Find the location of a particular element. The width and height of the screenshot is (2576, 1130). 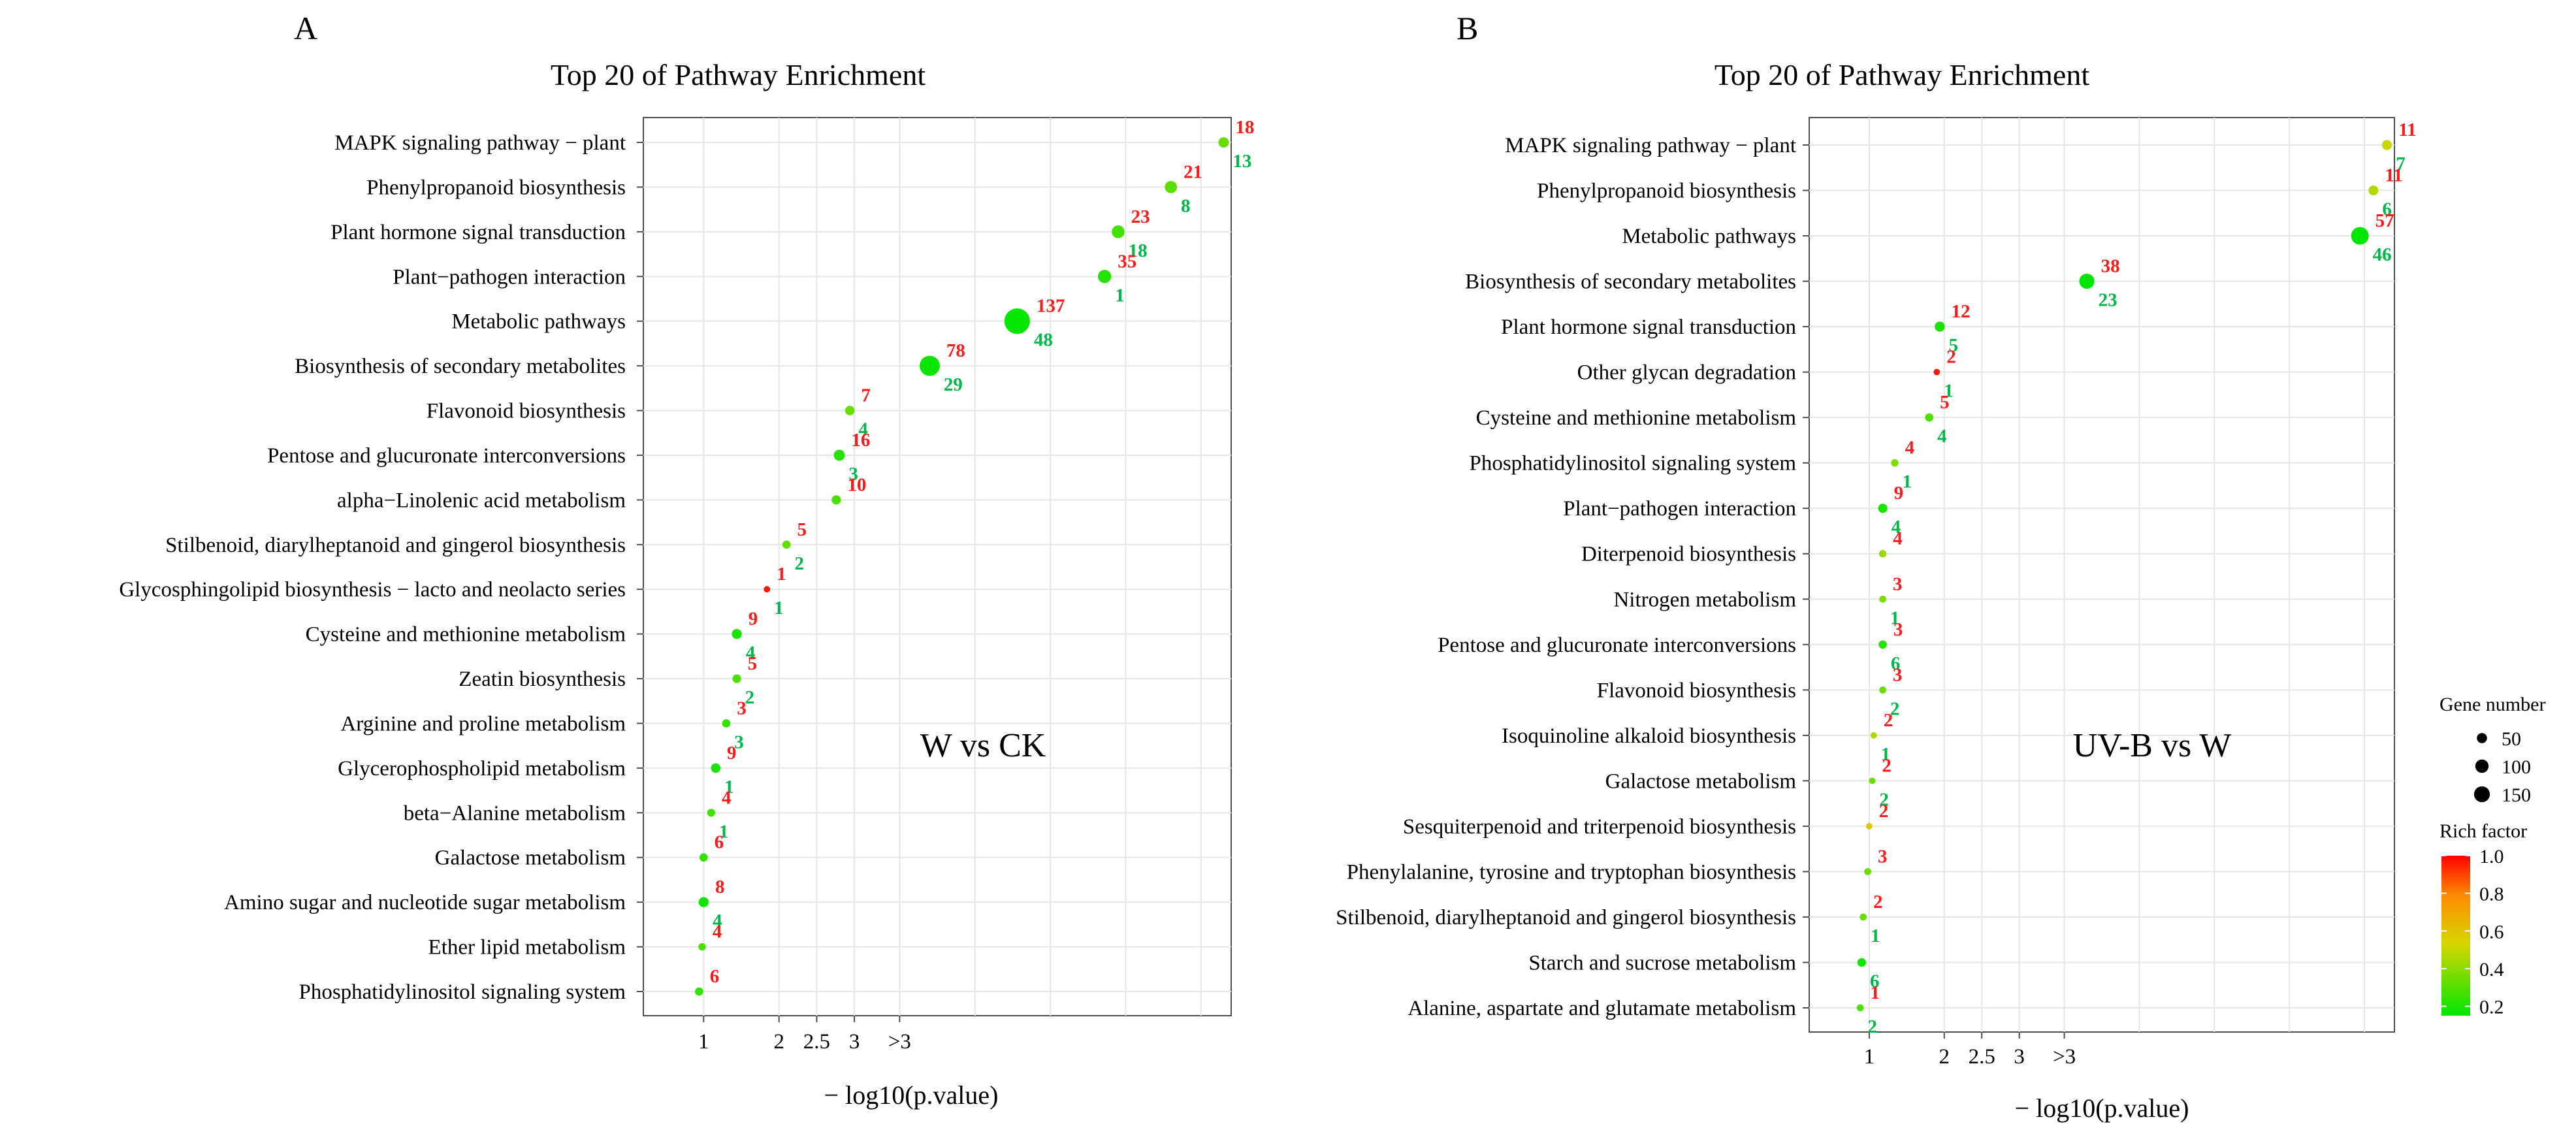

y-category-label: Galactose metabolism is located at coordinates (1701, 781).